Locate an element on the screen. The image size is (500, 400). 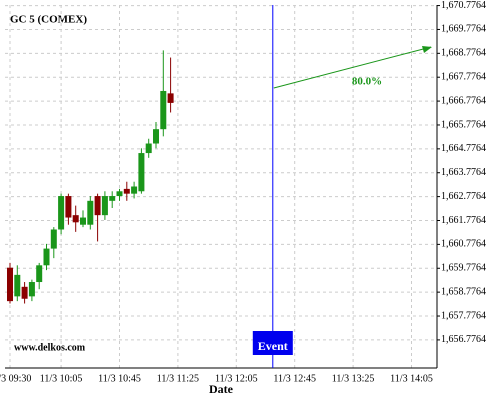
event-box is located at coordinates (272, 343).